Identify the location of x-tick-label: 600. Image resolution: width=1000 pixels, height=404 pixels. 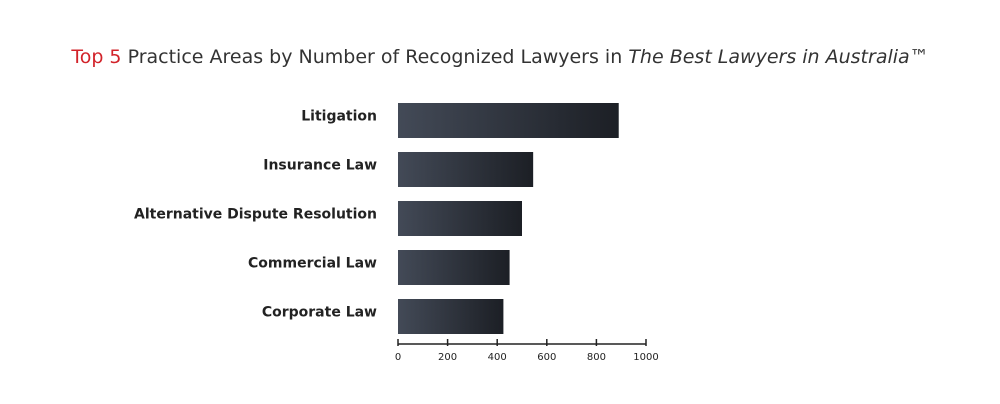
(546, 357).